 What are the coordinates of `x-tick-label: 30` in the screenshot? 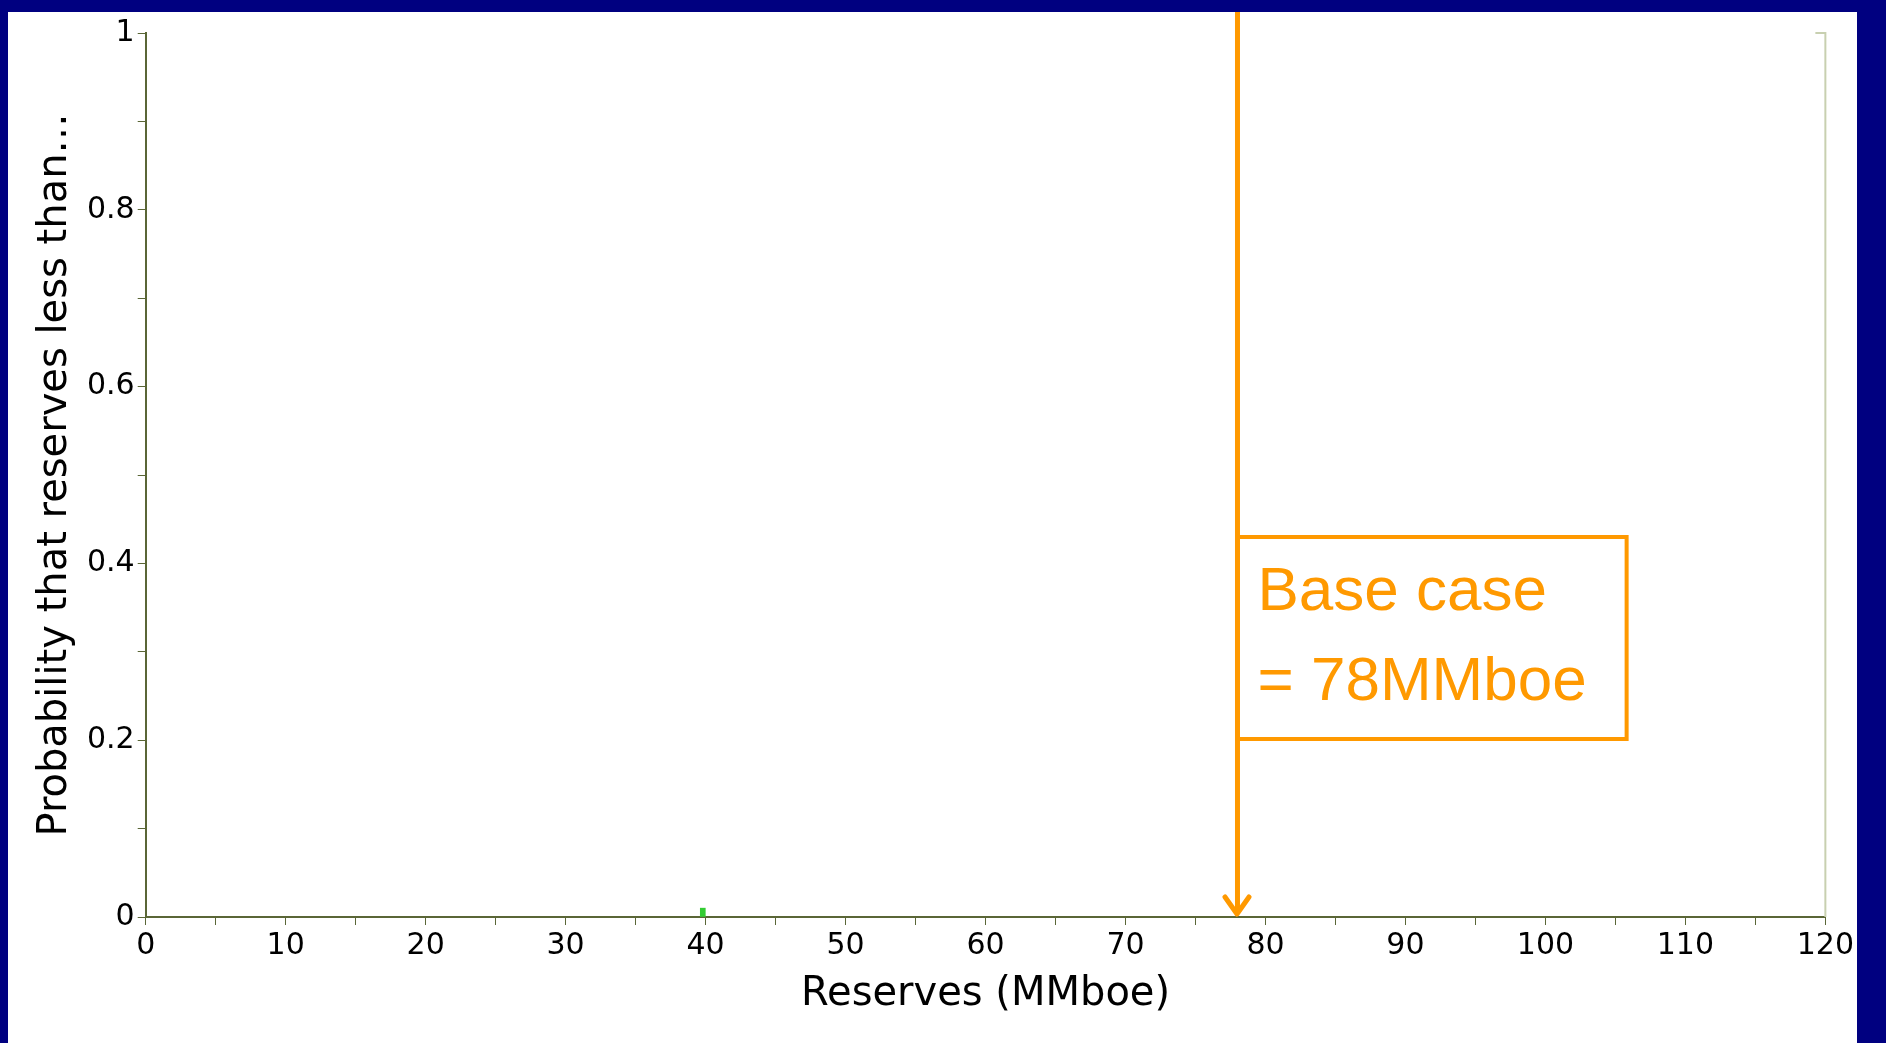 It's located at (565, 943).